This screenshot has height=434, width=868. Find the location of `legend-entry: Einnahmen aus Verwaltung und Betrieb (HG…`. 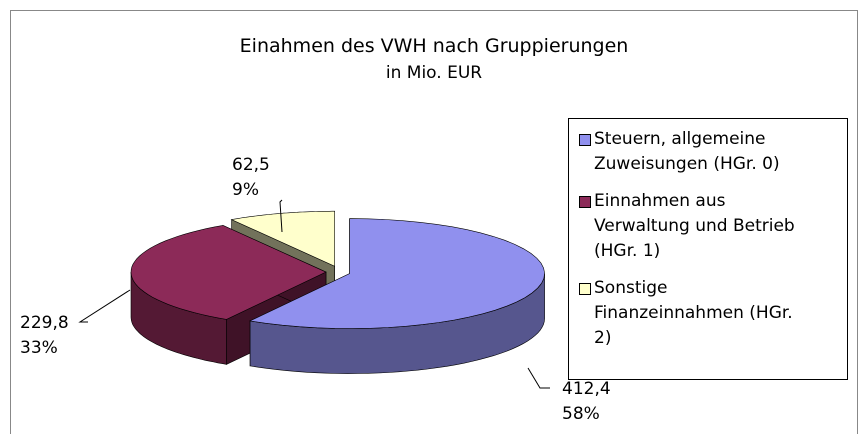

legend-entry: Einnahmen aus Verwaltung und Betrieb (HG… is located at coordinates (708, 226).